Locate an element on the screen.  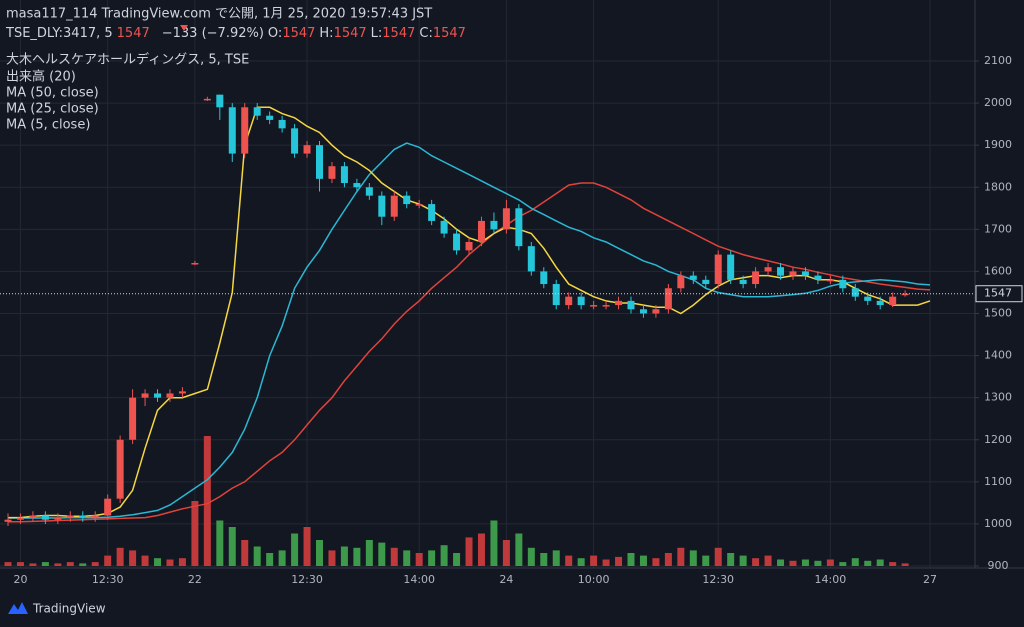
y-tick-label: 1400 is located at coordinates (998, 355).